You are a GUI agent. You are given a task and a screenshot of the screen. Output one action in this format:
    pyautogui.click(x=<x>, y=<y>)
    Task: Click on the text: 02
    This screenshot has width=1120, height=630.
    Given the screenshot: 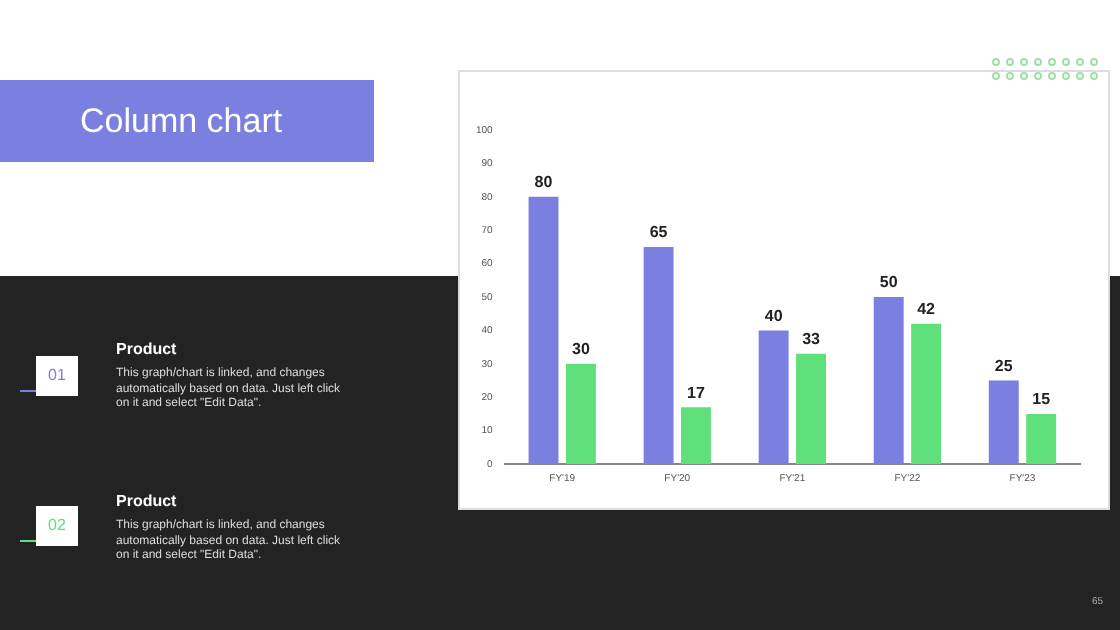 What is the action you would take?
    pyautogui.click(x=57, y=526)
    